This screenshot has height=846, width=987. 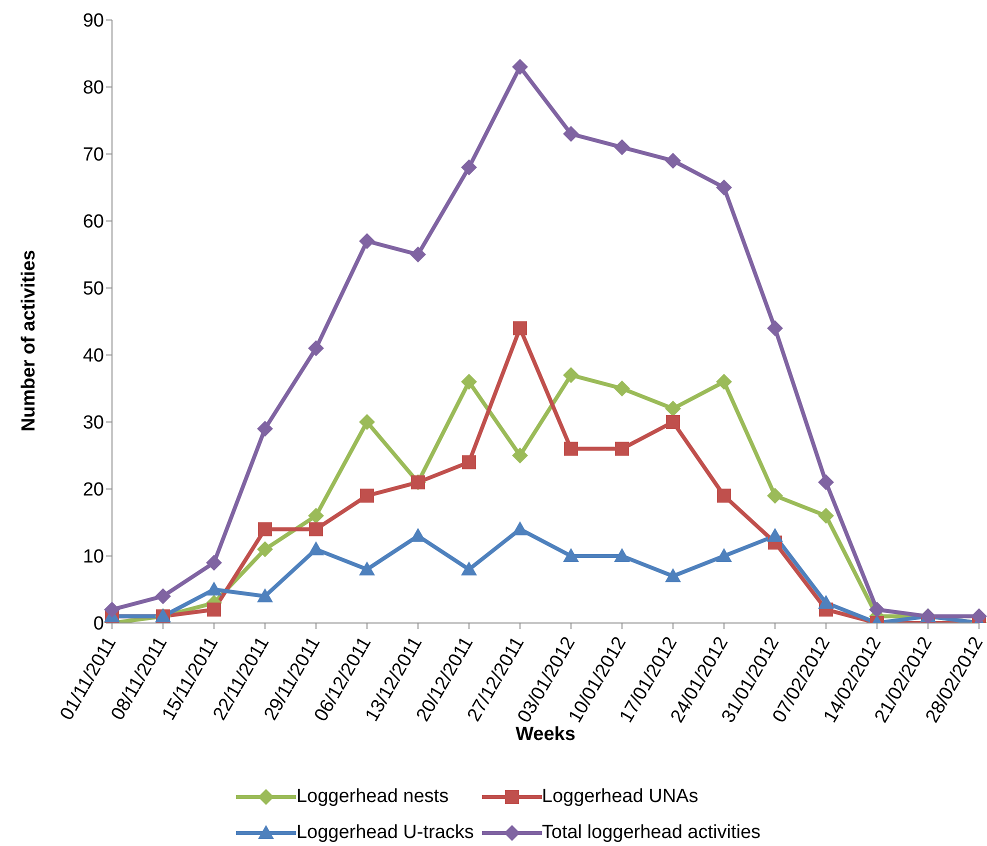 I want to click on legend-label: Loggerhead U-tracks, so click(x=385, y=833).